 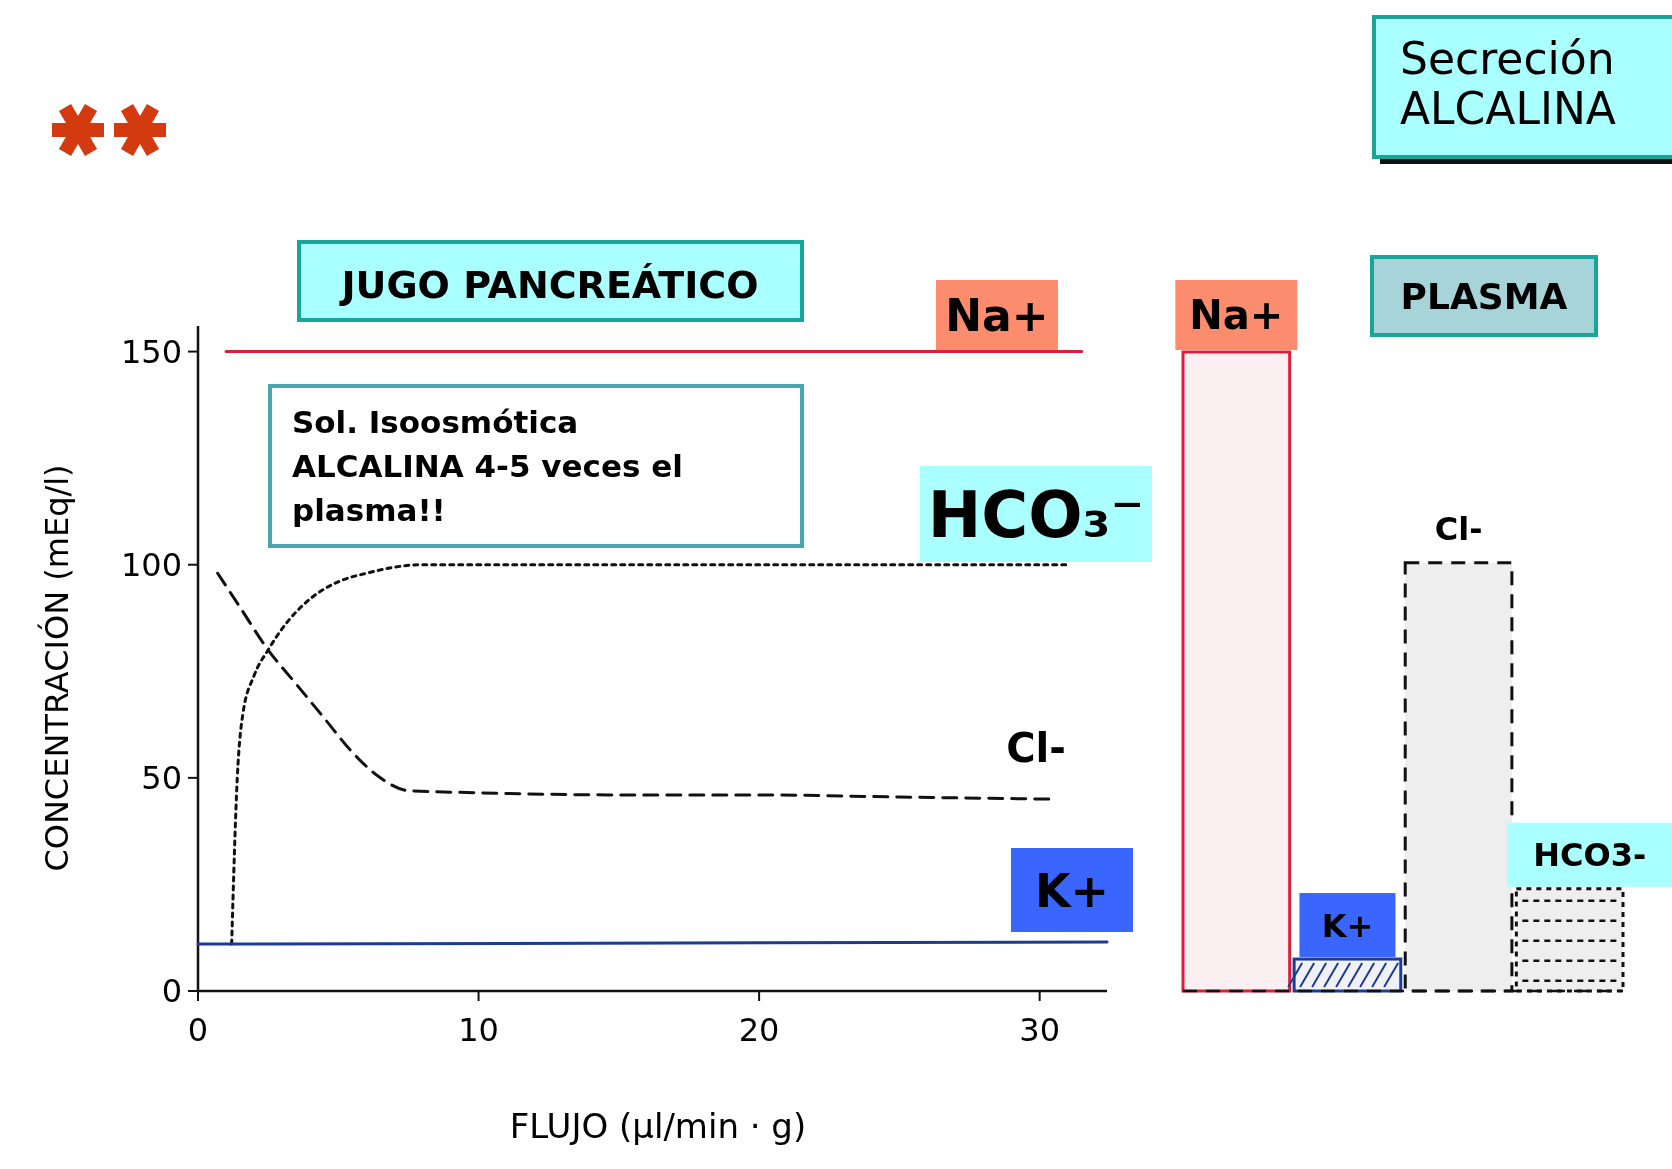 What do you see at coordinates (171, 991) in the screenshot?
I see `y-tick-label: 0` at bounding box center [171, 991].